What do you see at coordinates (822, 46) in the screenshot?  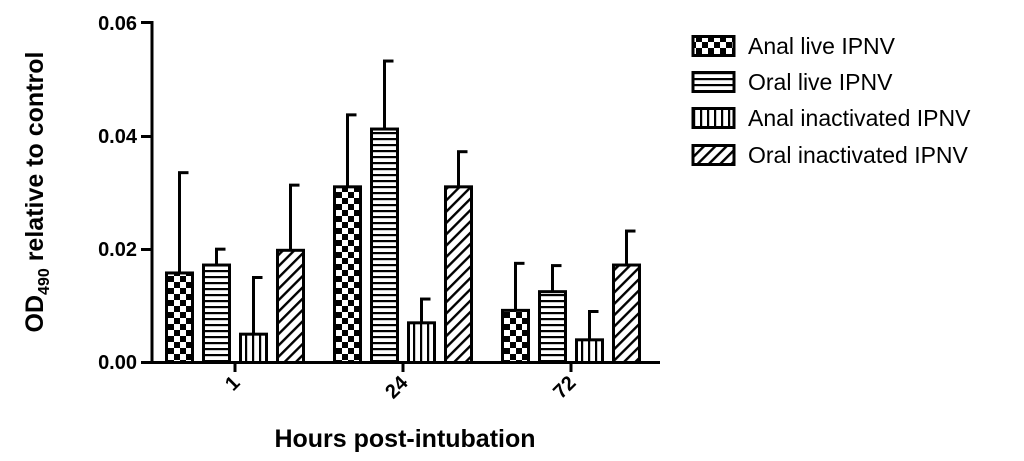 I see `legend-label: Anal live IPNV` at bounding box center [822, 46].